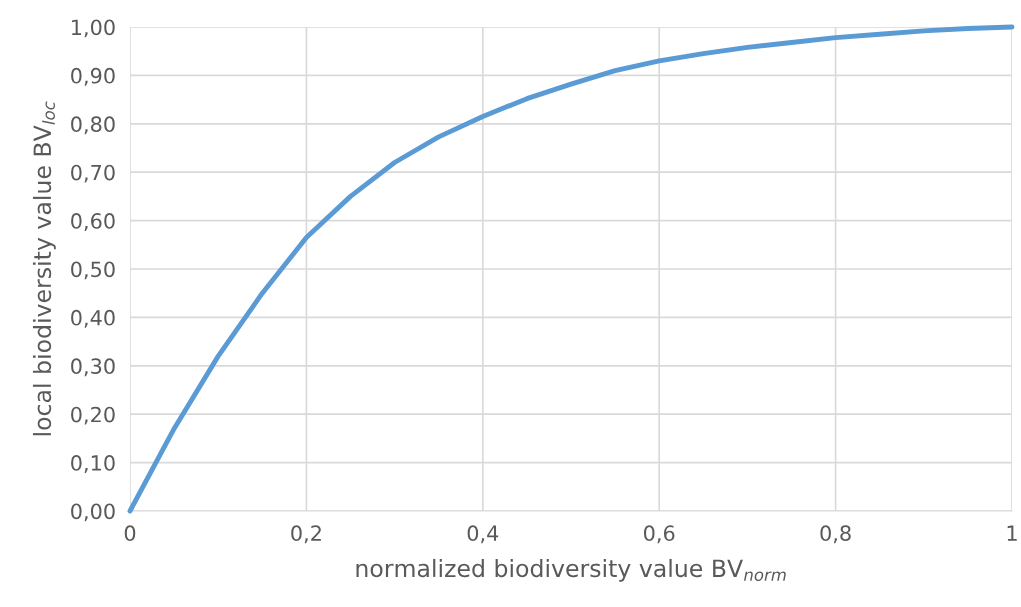 This screenshot has width=1021, height=607. I want to click on x-tick-label: 0,4, so click(483, 534).